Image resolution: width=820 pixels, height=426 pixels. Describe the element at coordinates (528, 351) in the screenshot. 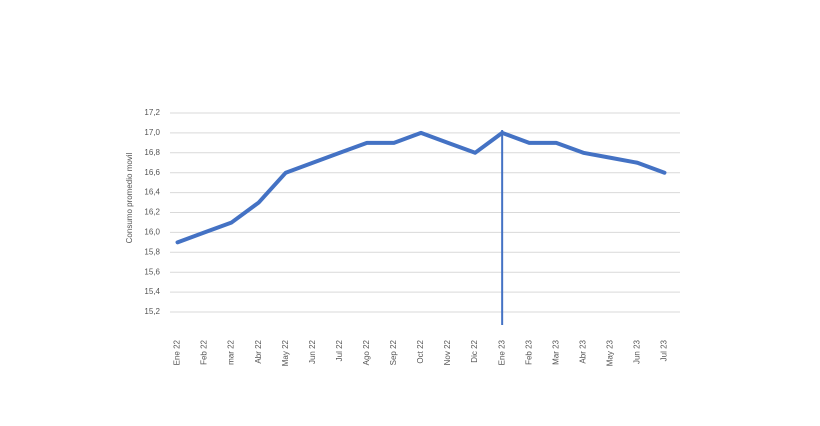

I see `x-tick-label: Feb 23` at that location.